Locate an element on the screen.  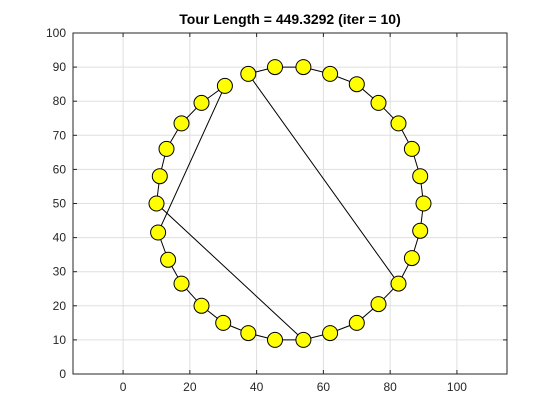
x-tick-label: 0 is located at coordinates (123, 387).